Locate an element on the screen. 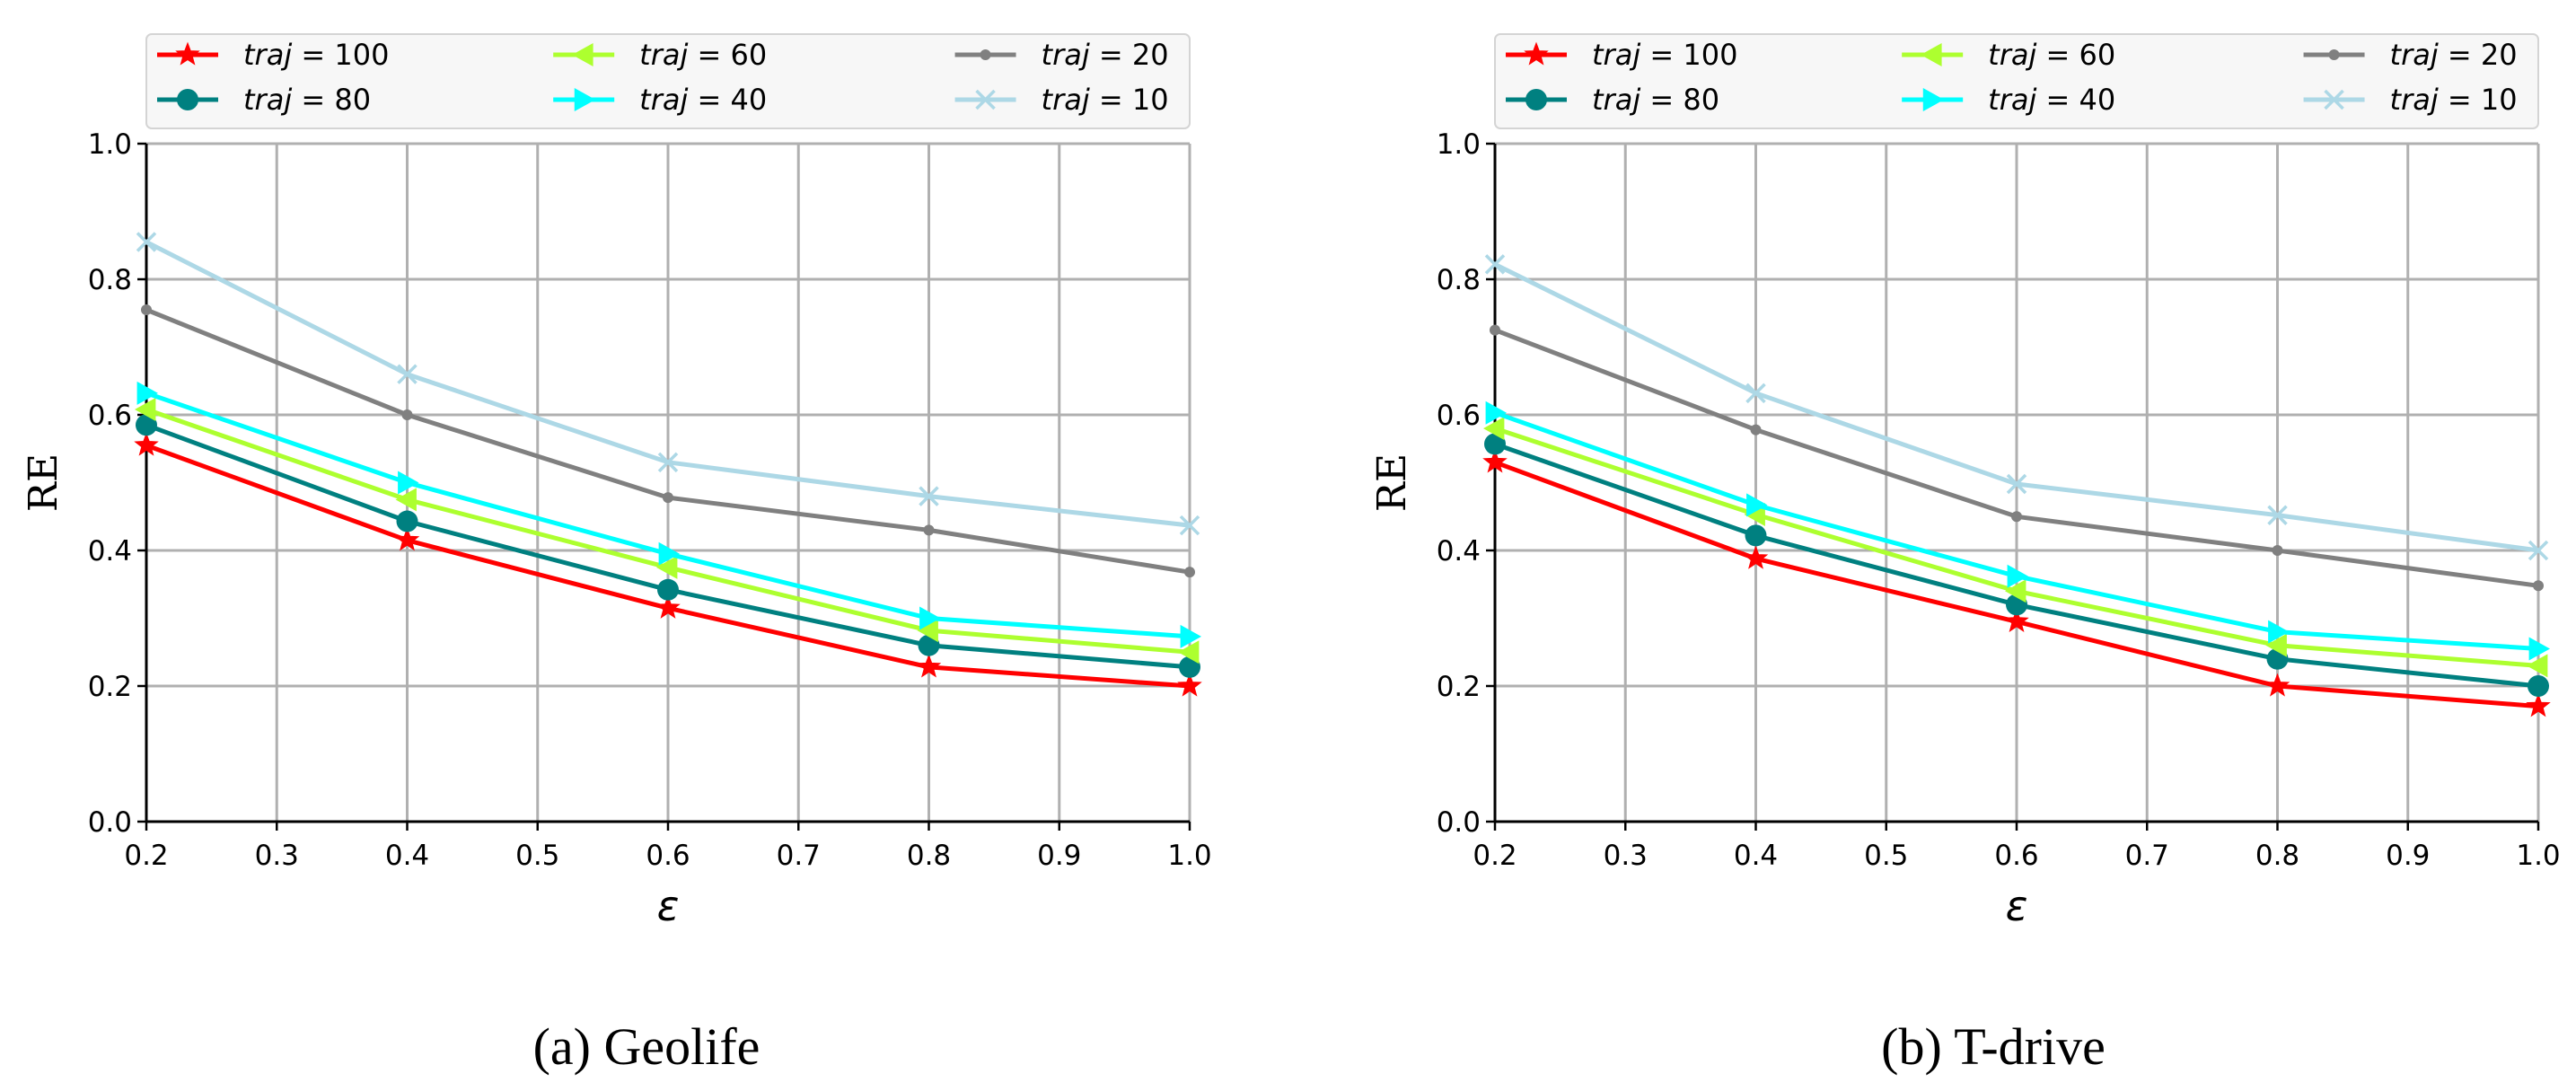 The image size is (2576, 1091). panel-caption: (a) Geolife is located at coordinates (647, 1046).